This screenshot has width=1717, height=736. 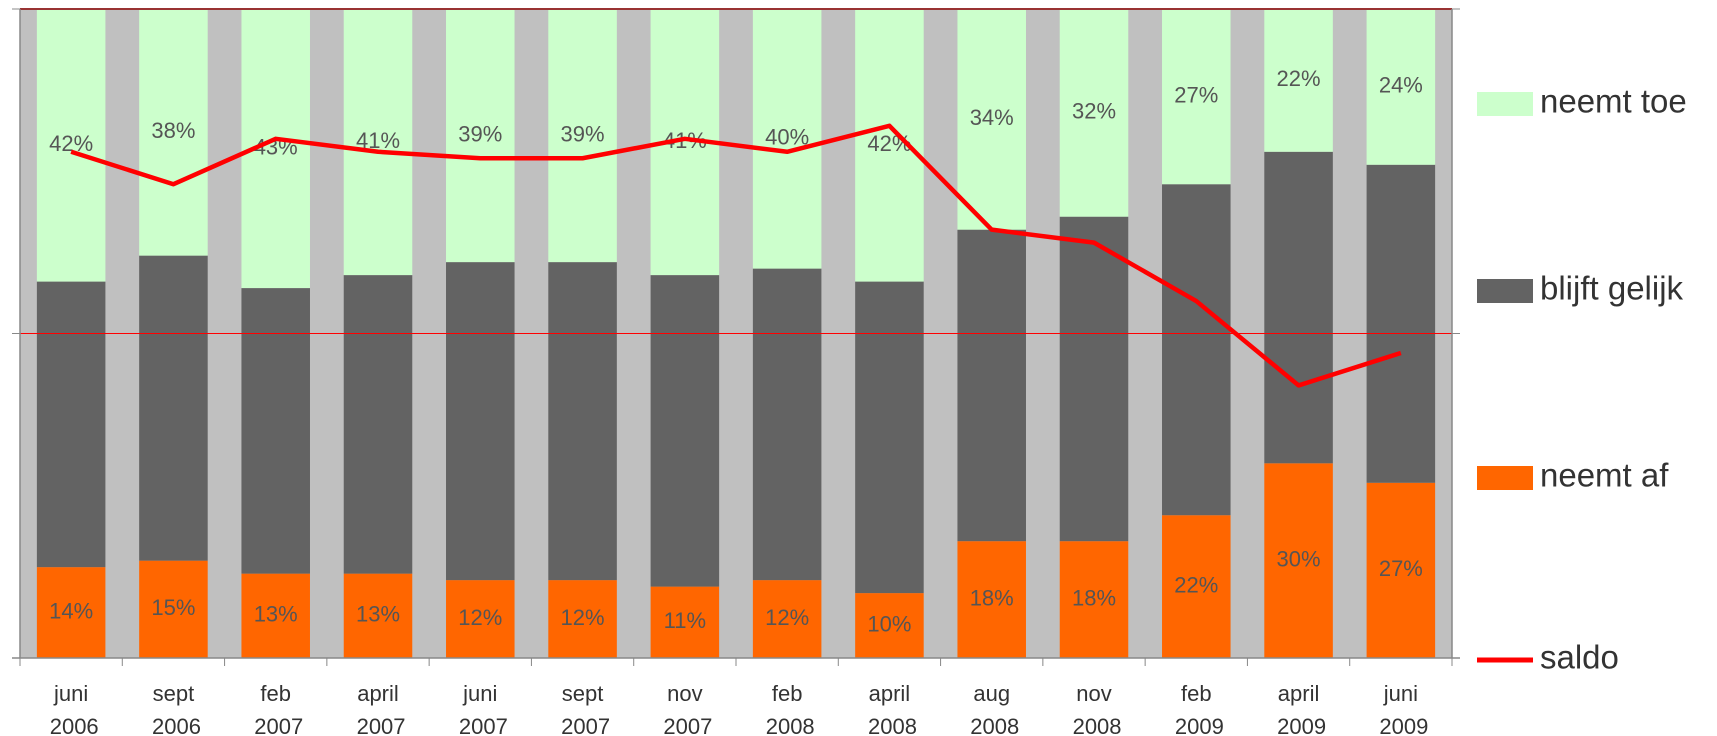 I want to click on legend-item: neemt af, so click(x=1573, y=475).